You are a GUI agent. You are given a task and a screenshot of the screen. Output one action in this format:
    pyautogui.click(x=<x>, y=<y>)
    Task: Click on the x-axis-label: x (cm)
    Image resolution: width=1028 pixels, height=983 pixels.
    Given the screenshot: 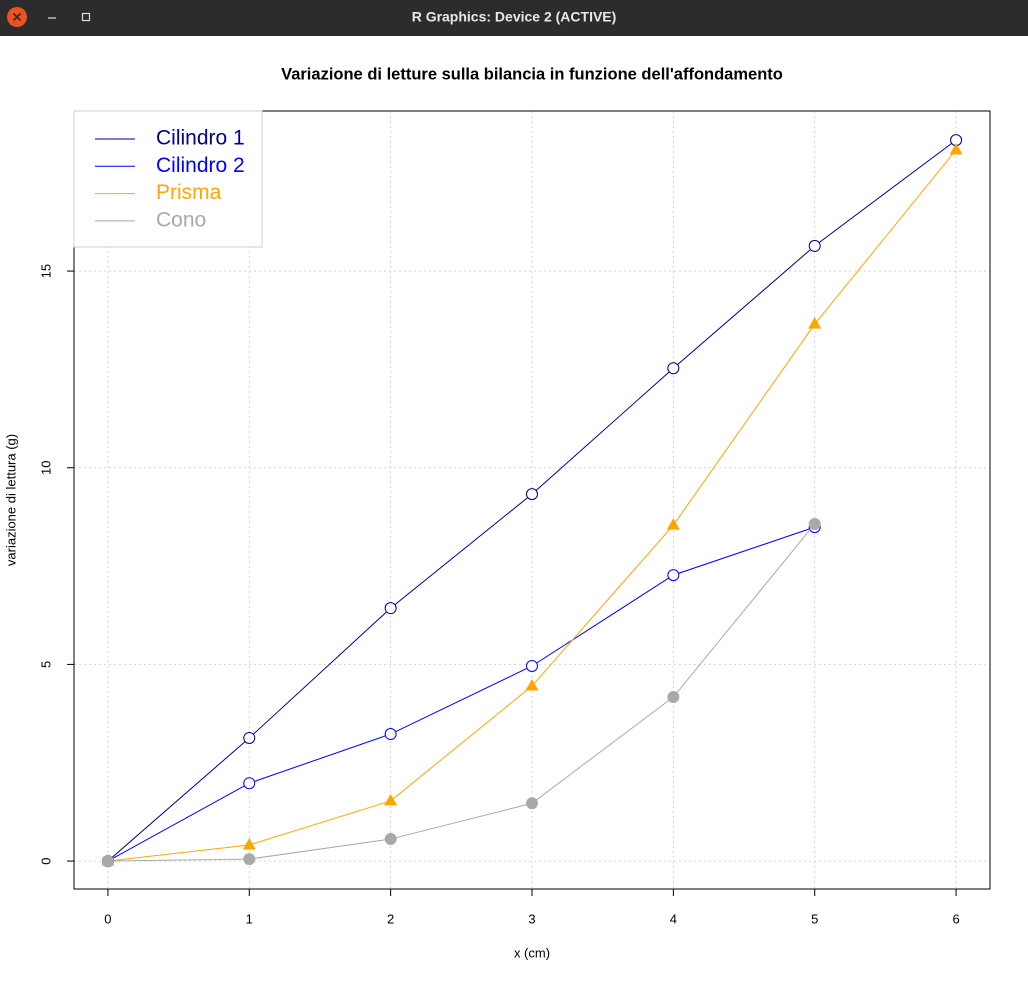 What is the action you would take?
    pyautogui.click(x=532, y=952)
    